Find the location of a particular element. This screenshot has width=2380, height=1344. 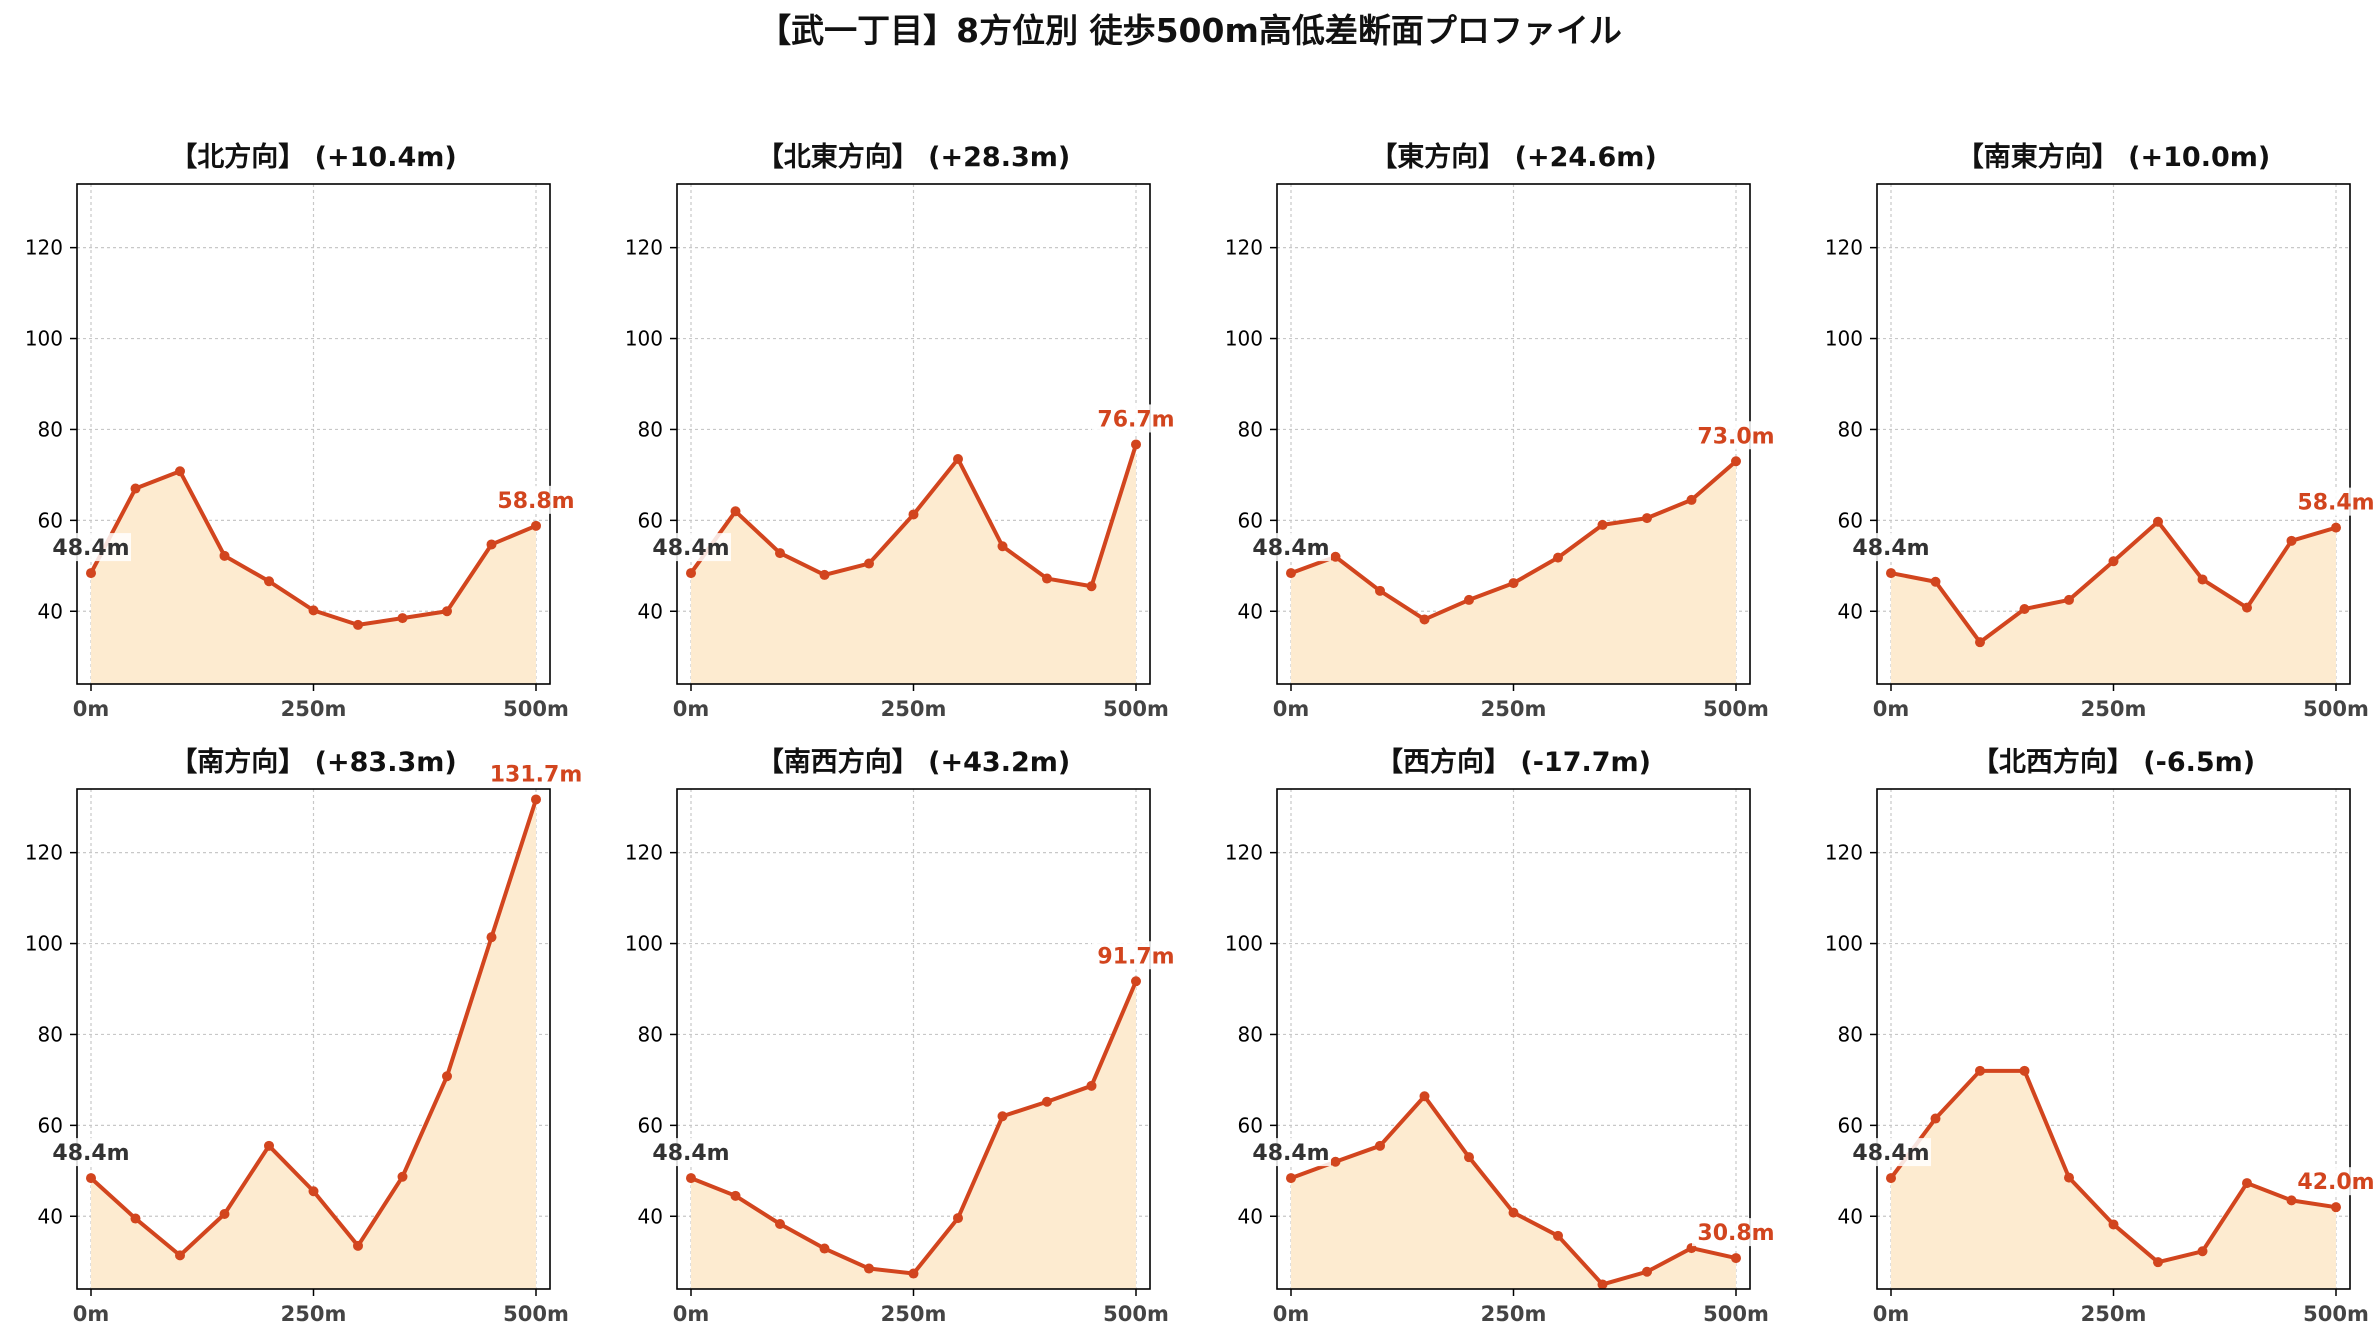

end-label: 91.7m is located at coordinates (1135, 956).